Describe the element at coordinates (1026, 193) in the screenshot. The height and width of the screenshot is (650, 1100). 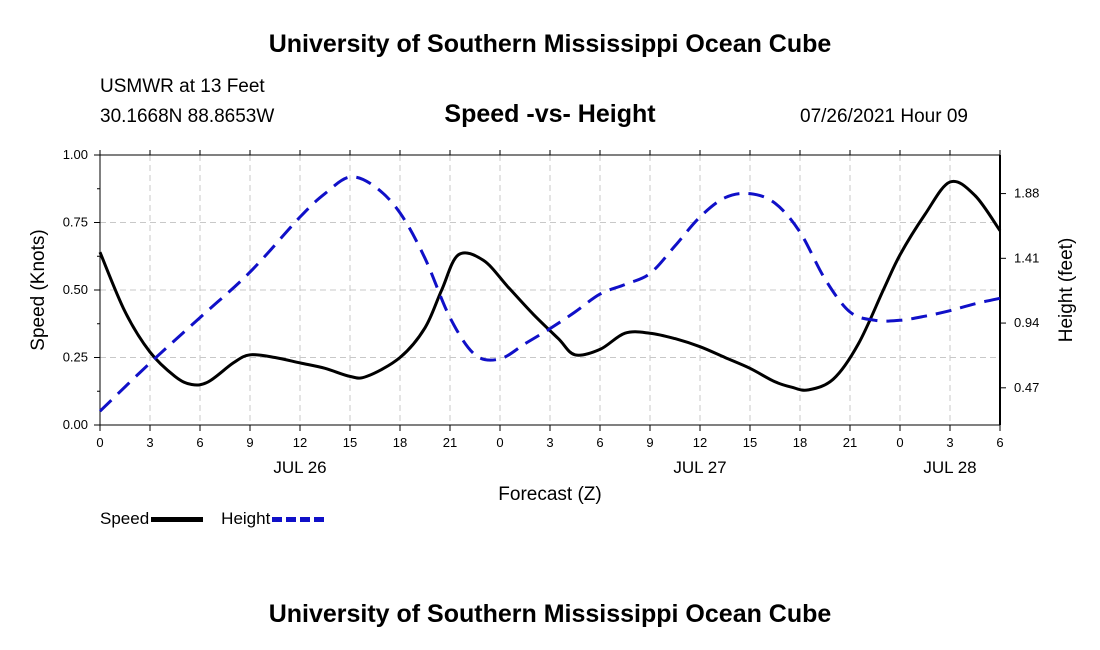
I see `y-right-tick-label: 1.88` at that location.